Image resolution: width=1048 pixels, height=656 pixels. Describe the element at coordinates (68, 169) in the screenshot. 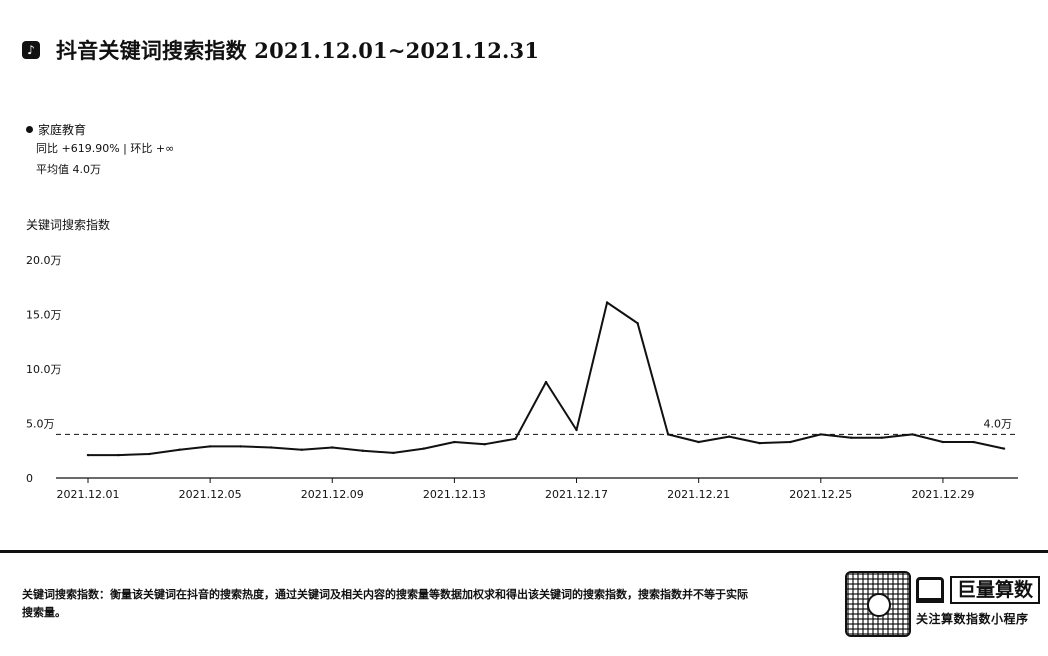

I see `average-stat: 平均值 4.0万` at that location.